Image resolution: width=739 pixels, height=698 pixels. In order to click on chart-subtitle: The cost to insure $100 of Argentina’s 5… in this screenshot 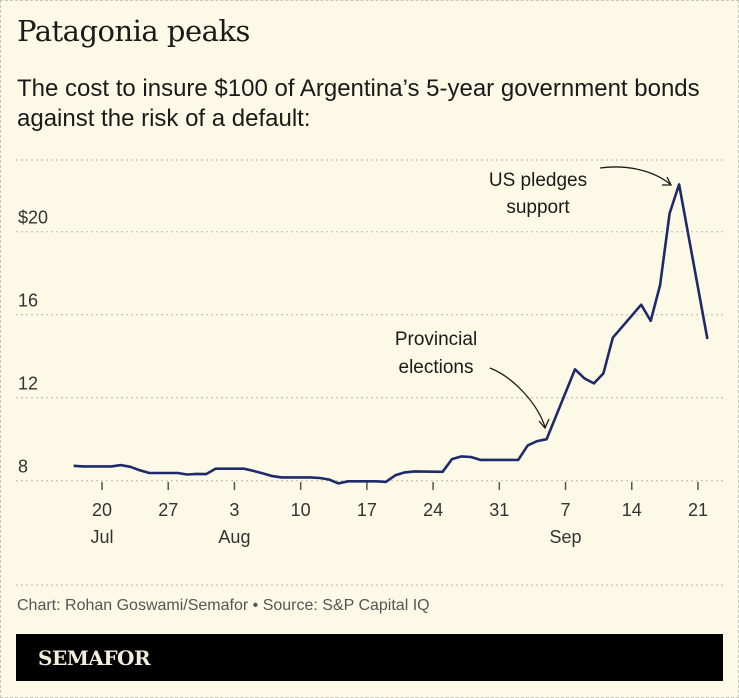, I will do `click(358, 103)`.